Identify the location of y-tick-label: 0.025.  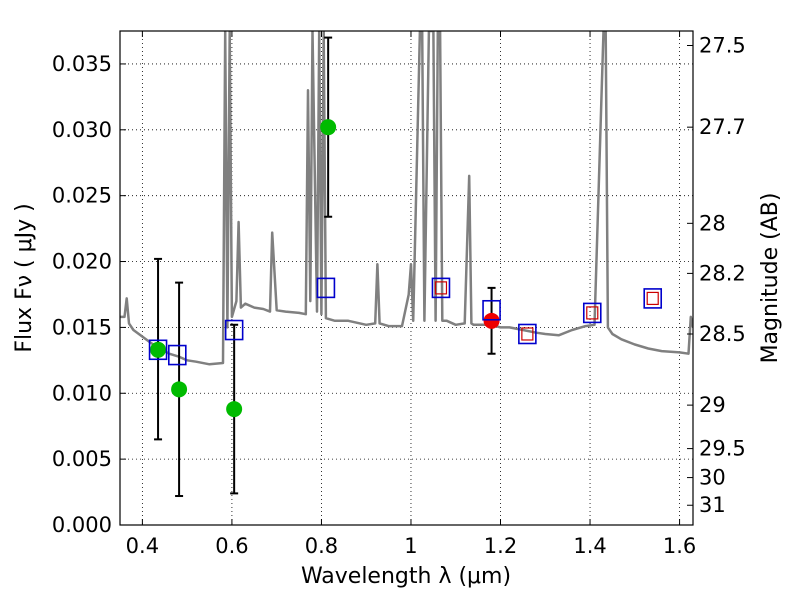
(82, 196).